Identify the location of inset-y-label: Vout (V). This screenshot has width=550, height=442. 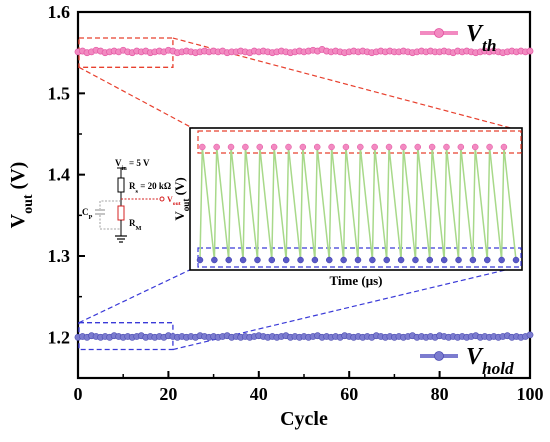
(181, 198).